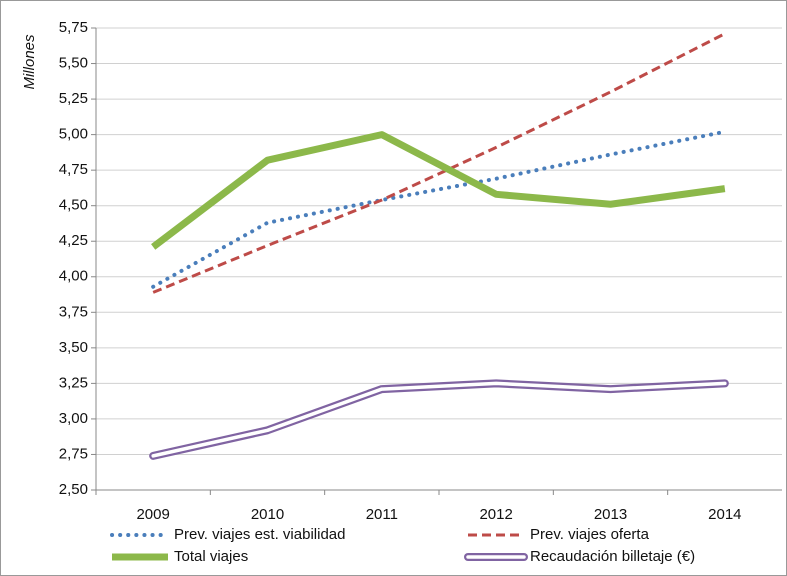  I want to click on x-tick-label: 2009, so click(152, 514).